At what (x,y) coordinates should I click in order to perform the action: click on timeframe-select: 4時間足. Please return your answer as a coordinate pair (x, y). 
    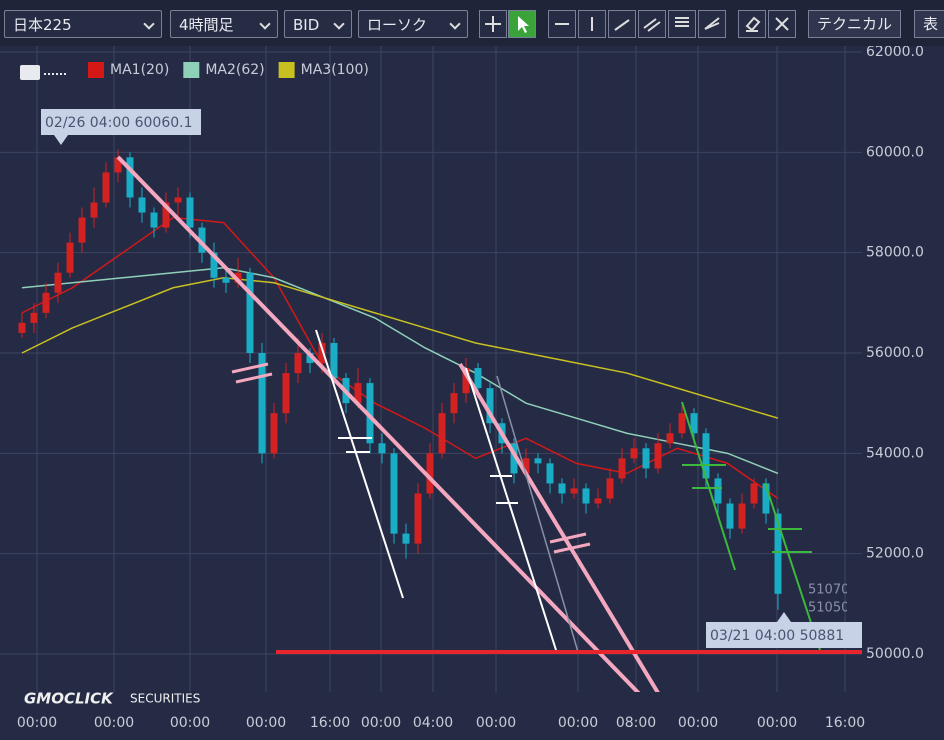
    Looking at the image, I should click on (224, 24).